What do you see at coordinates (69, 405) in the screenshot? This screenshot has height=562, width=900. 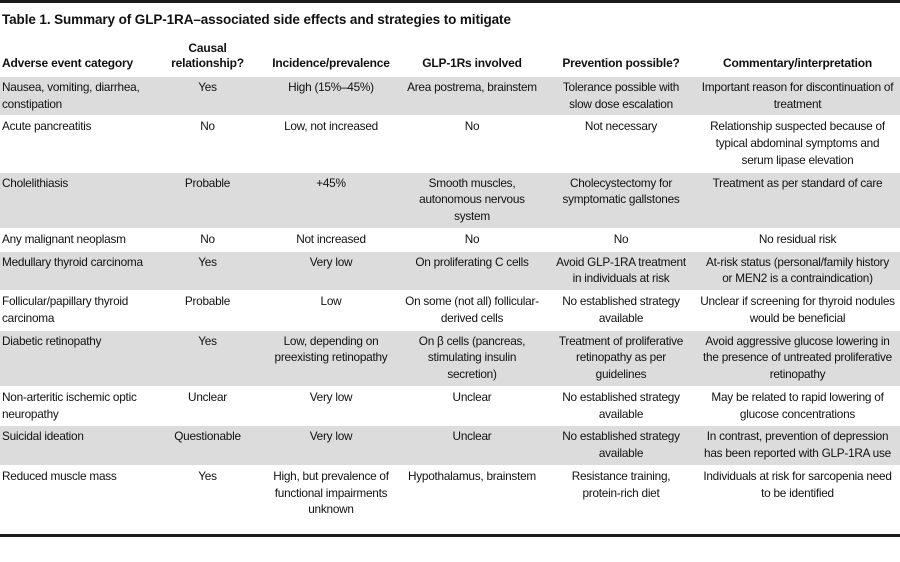 I see `table-cell: Non-arteritic ischemic optic neuropathy` at bounding box center [69, 405].